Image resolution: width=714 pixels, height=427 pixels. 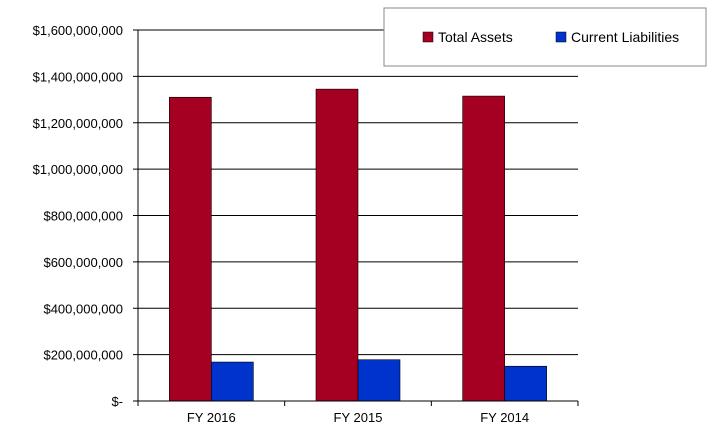 What do you see at coordinates (211, 417) in the screenshot?
I see `x-tick-label: FY 2016` at bounding box center [211, 417].